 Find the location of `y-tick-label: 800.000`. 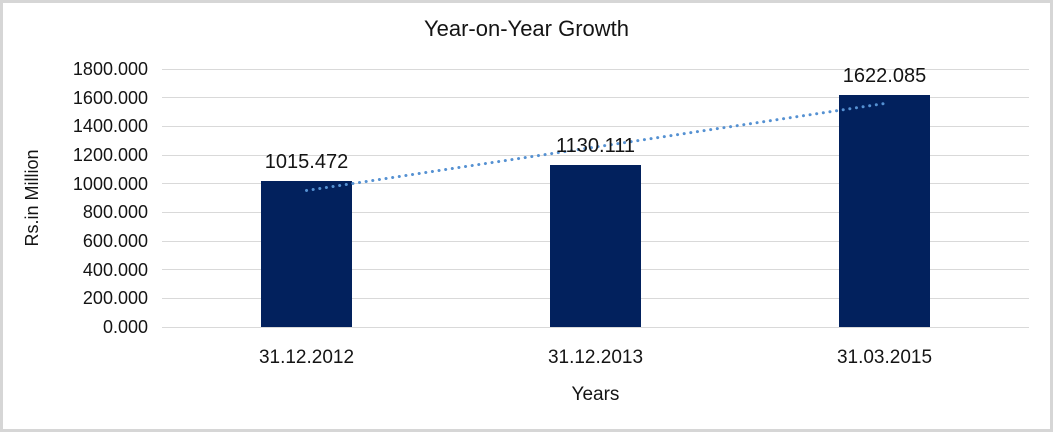

y-tick-label: 800.000 is located at coordinates (115, 212).